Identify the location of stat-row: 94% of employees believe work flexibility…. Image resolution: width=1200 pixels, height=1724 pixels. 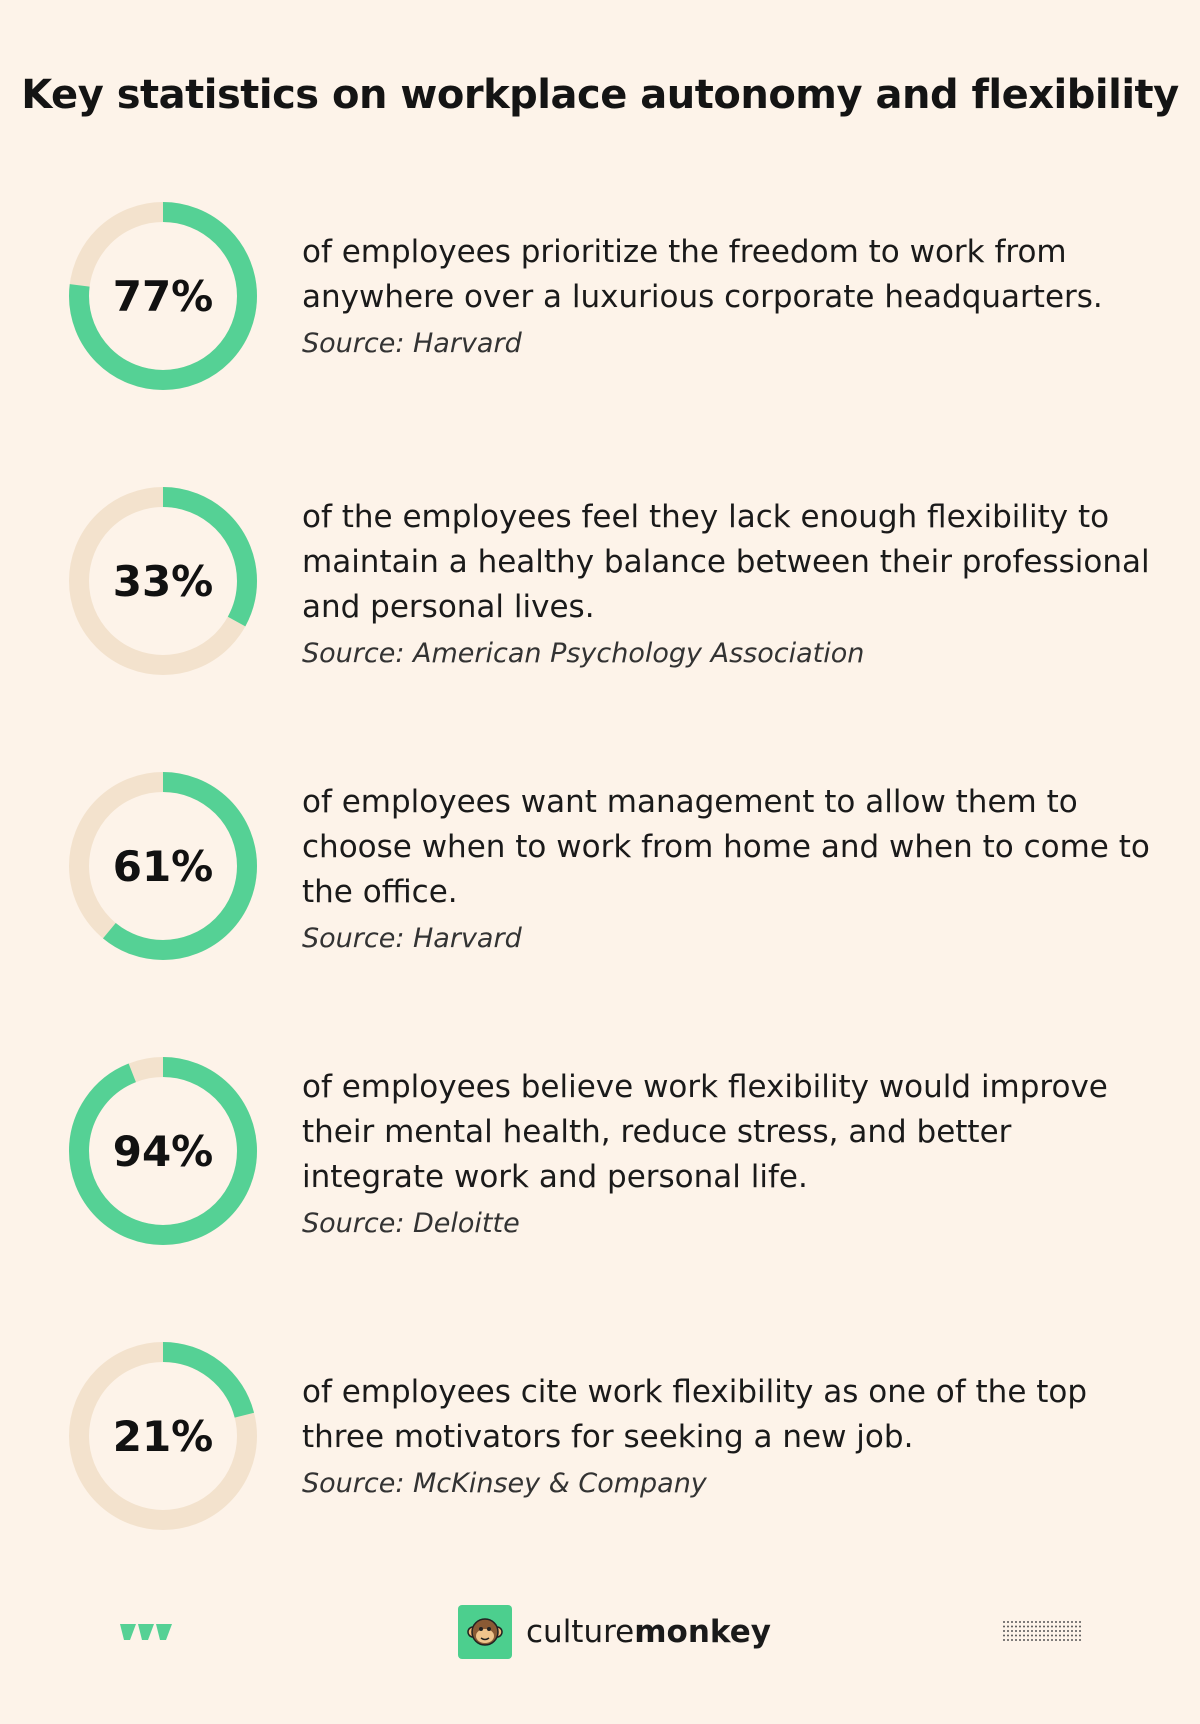
(600, 1155).